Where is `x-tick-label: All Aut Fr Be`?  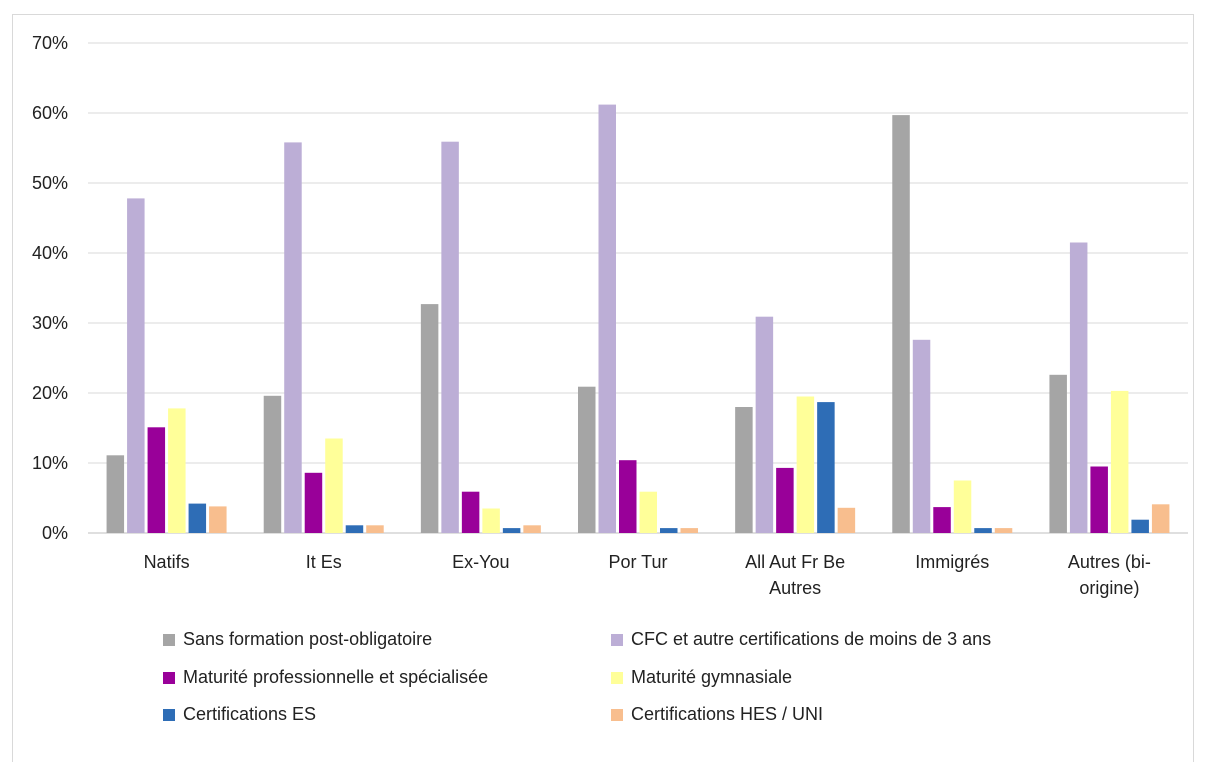 x-tick-label: All Aut Fr Be is located at coordinates (795, 562).